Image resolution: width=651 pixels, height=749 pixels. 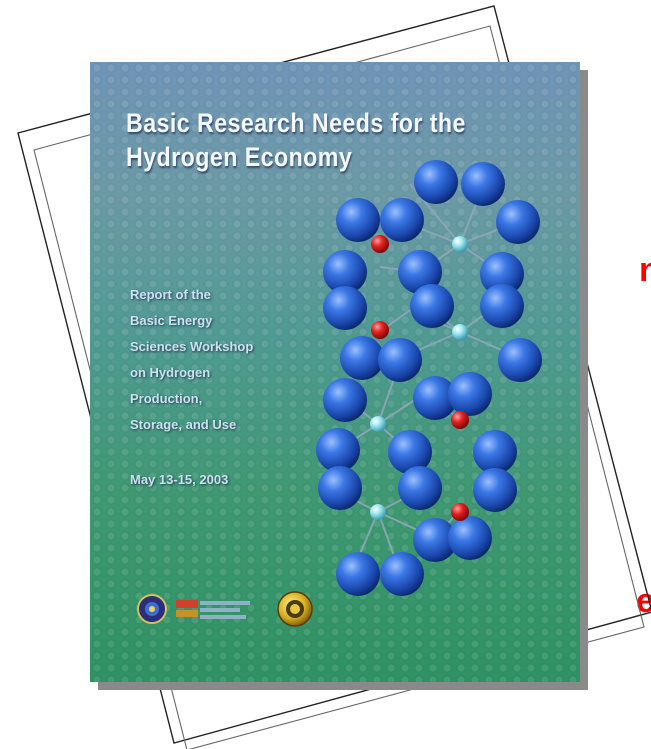 What do you see at coordinates (171, 320) in the screenshot?
I see `subtitle-line-2: Basic Energy` at bounding box center [171, 320].